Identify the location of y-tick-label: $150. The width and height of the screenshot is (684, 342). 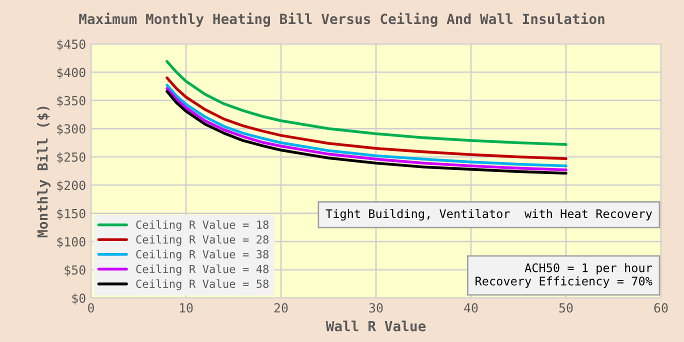
(71, 214).